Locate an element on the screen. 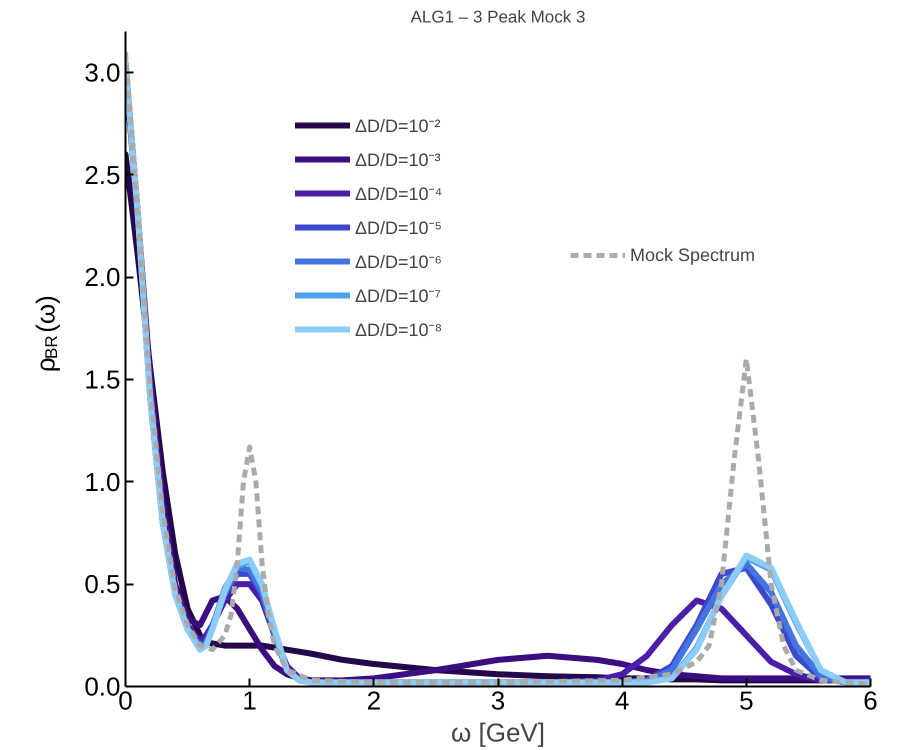 Image resolution: width=900 pixels, height=750 pixels. legend-label: ΔD/D=10⁻⁶ is located at coordinates (398, 262).